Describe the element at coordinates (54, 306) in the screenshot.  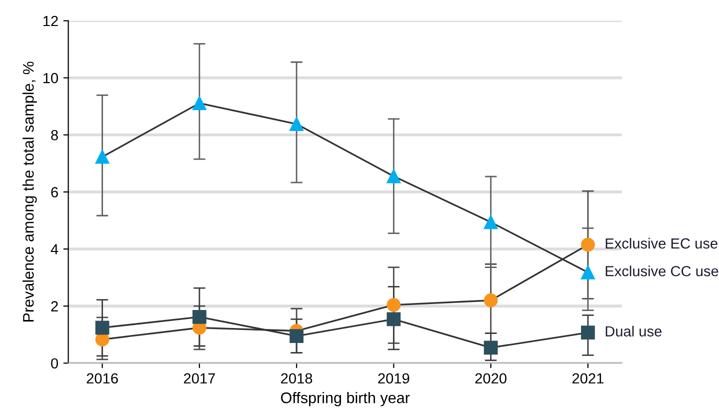
I see `y-tick-label: 2` at that location.